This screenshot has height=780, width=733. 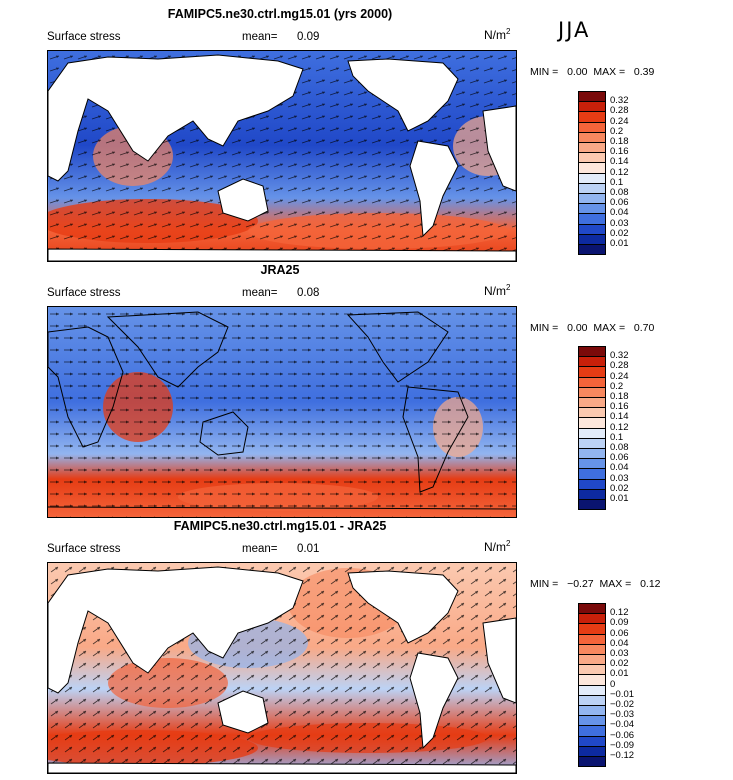 I want to click on season-label: JJA, so click(x=574, y=30).